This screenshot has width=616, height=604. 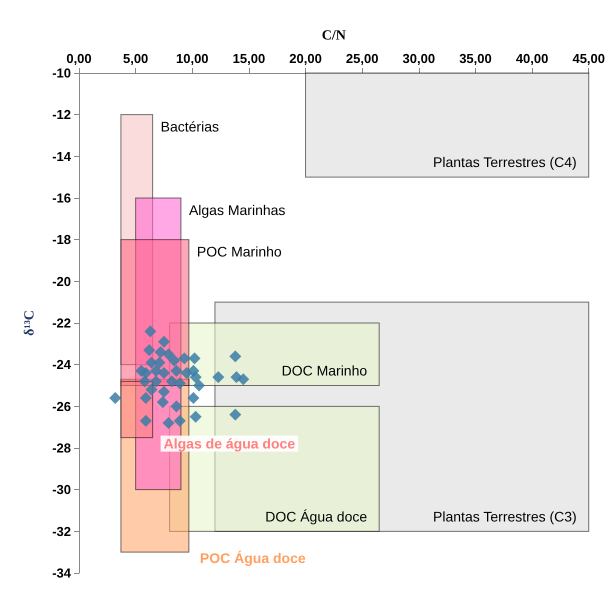 What do you see at coordinates (61, 281) in the screenshot?
I see `y-tick-label: -20` at bounding box center [61, 281].